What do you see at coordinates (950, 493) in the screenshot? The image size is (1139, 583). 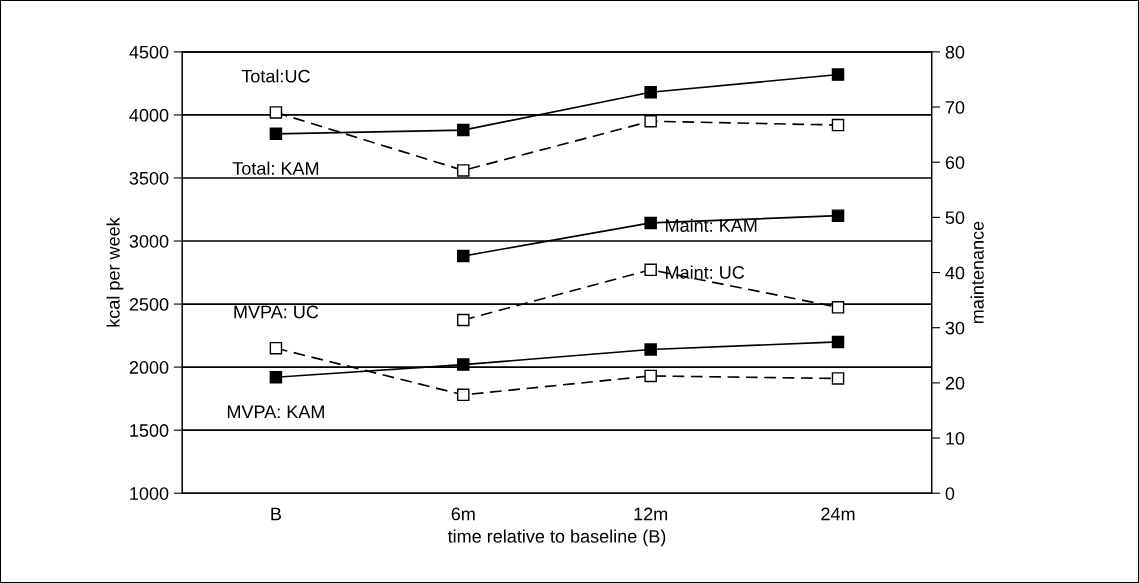 I see `y2-tick-label: 0` at bounding box center [950, 493].